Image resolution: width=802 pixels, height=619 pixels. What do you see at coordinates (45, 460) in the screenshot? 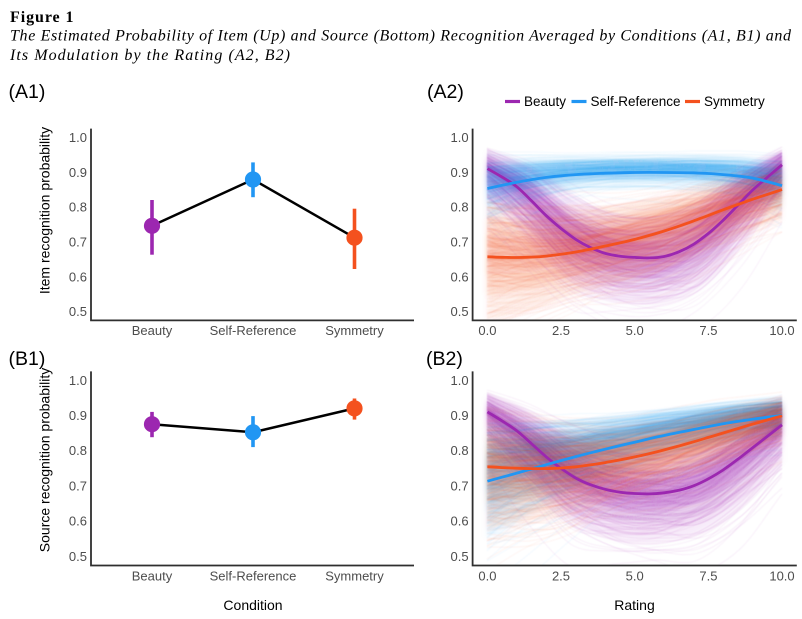
I see `svg-text: Source recognition probability` at bounding box center [45, 460].